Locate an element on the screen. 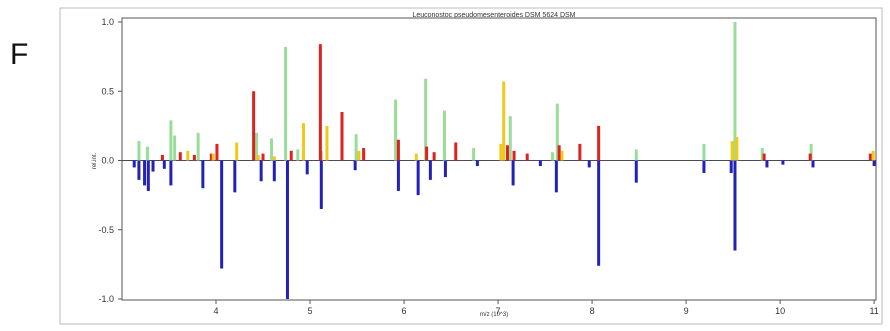  y-axis: 1.0 0.5 0.0 -0.5 -1.0 is located at coordinates (110, 160).